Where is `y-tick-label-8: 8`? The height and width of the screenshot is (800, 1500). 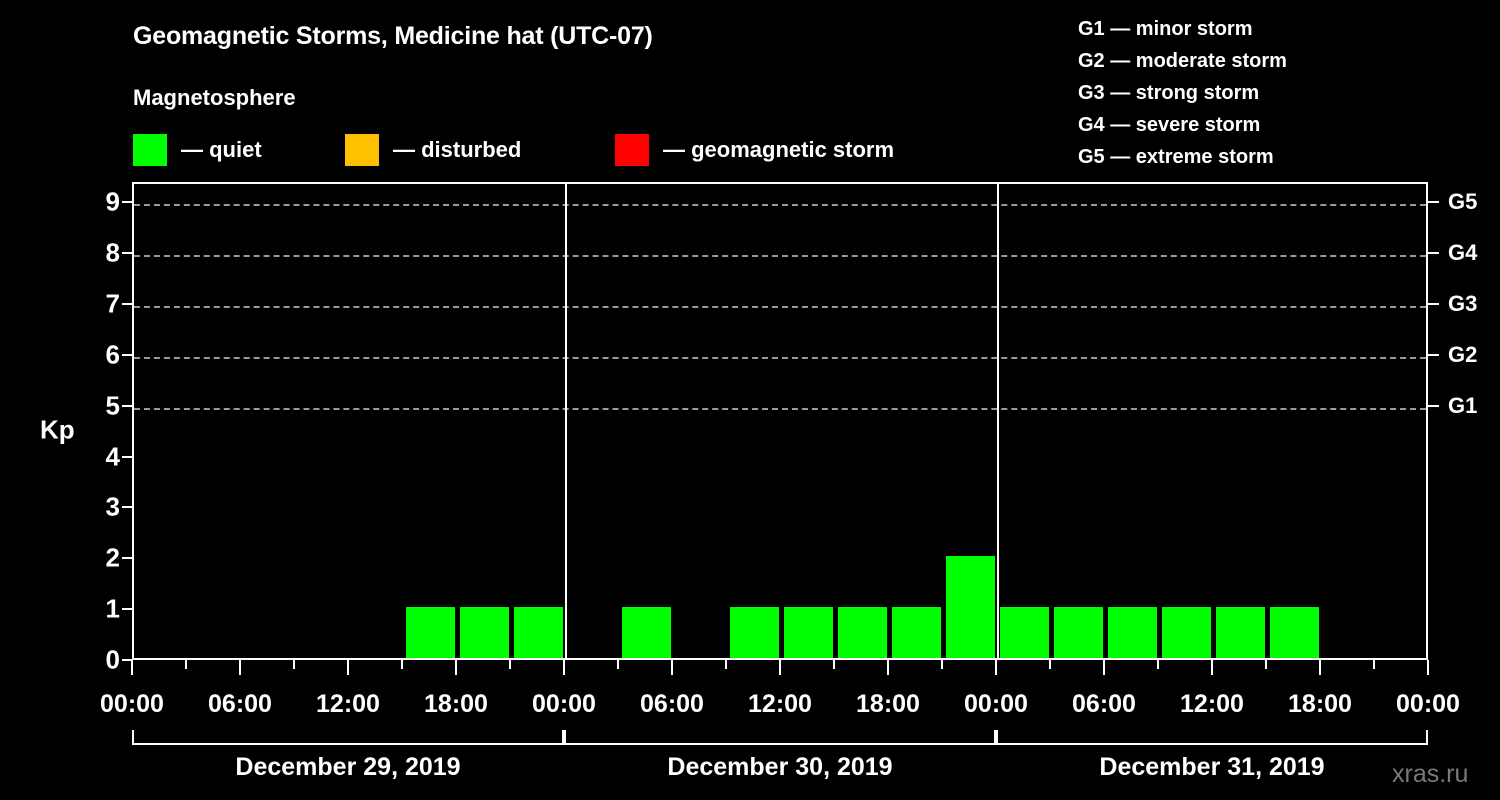 y-tick-label-8: 8 is located at coordinates (112, 252).